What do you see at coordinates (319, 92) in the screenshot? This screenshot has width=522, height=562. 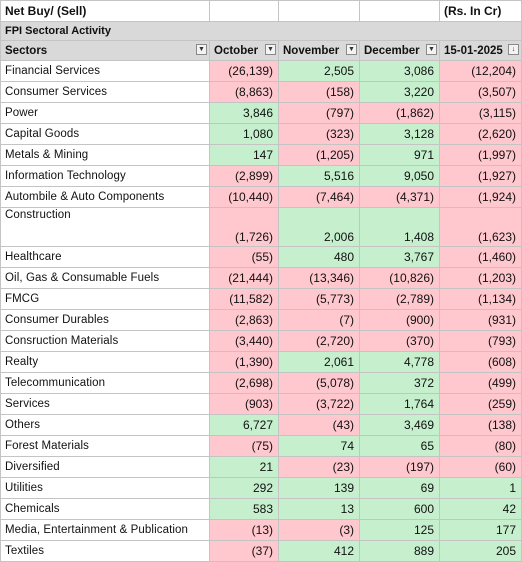 I see `value-cell: (158)` at bounding box center [319, 92].